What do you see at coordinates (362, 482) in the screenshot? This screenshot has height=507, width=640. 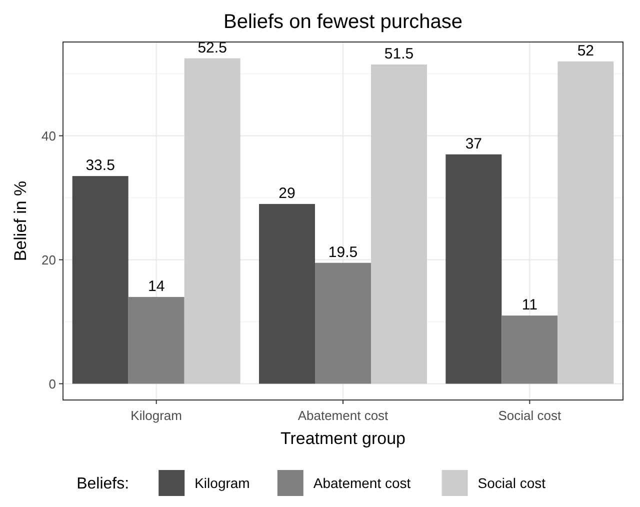 I see `legend-label: Abatement cost` at bounding box center [362, 482].